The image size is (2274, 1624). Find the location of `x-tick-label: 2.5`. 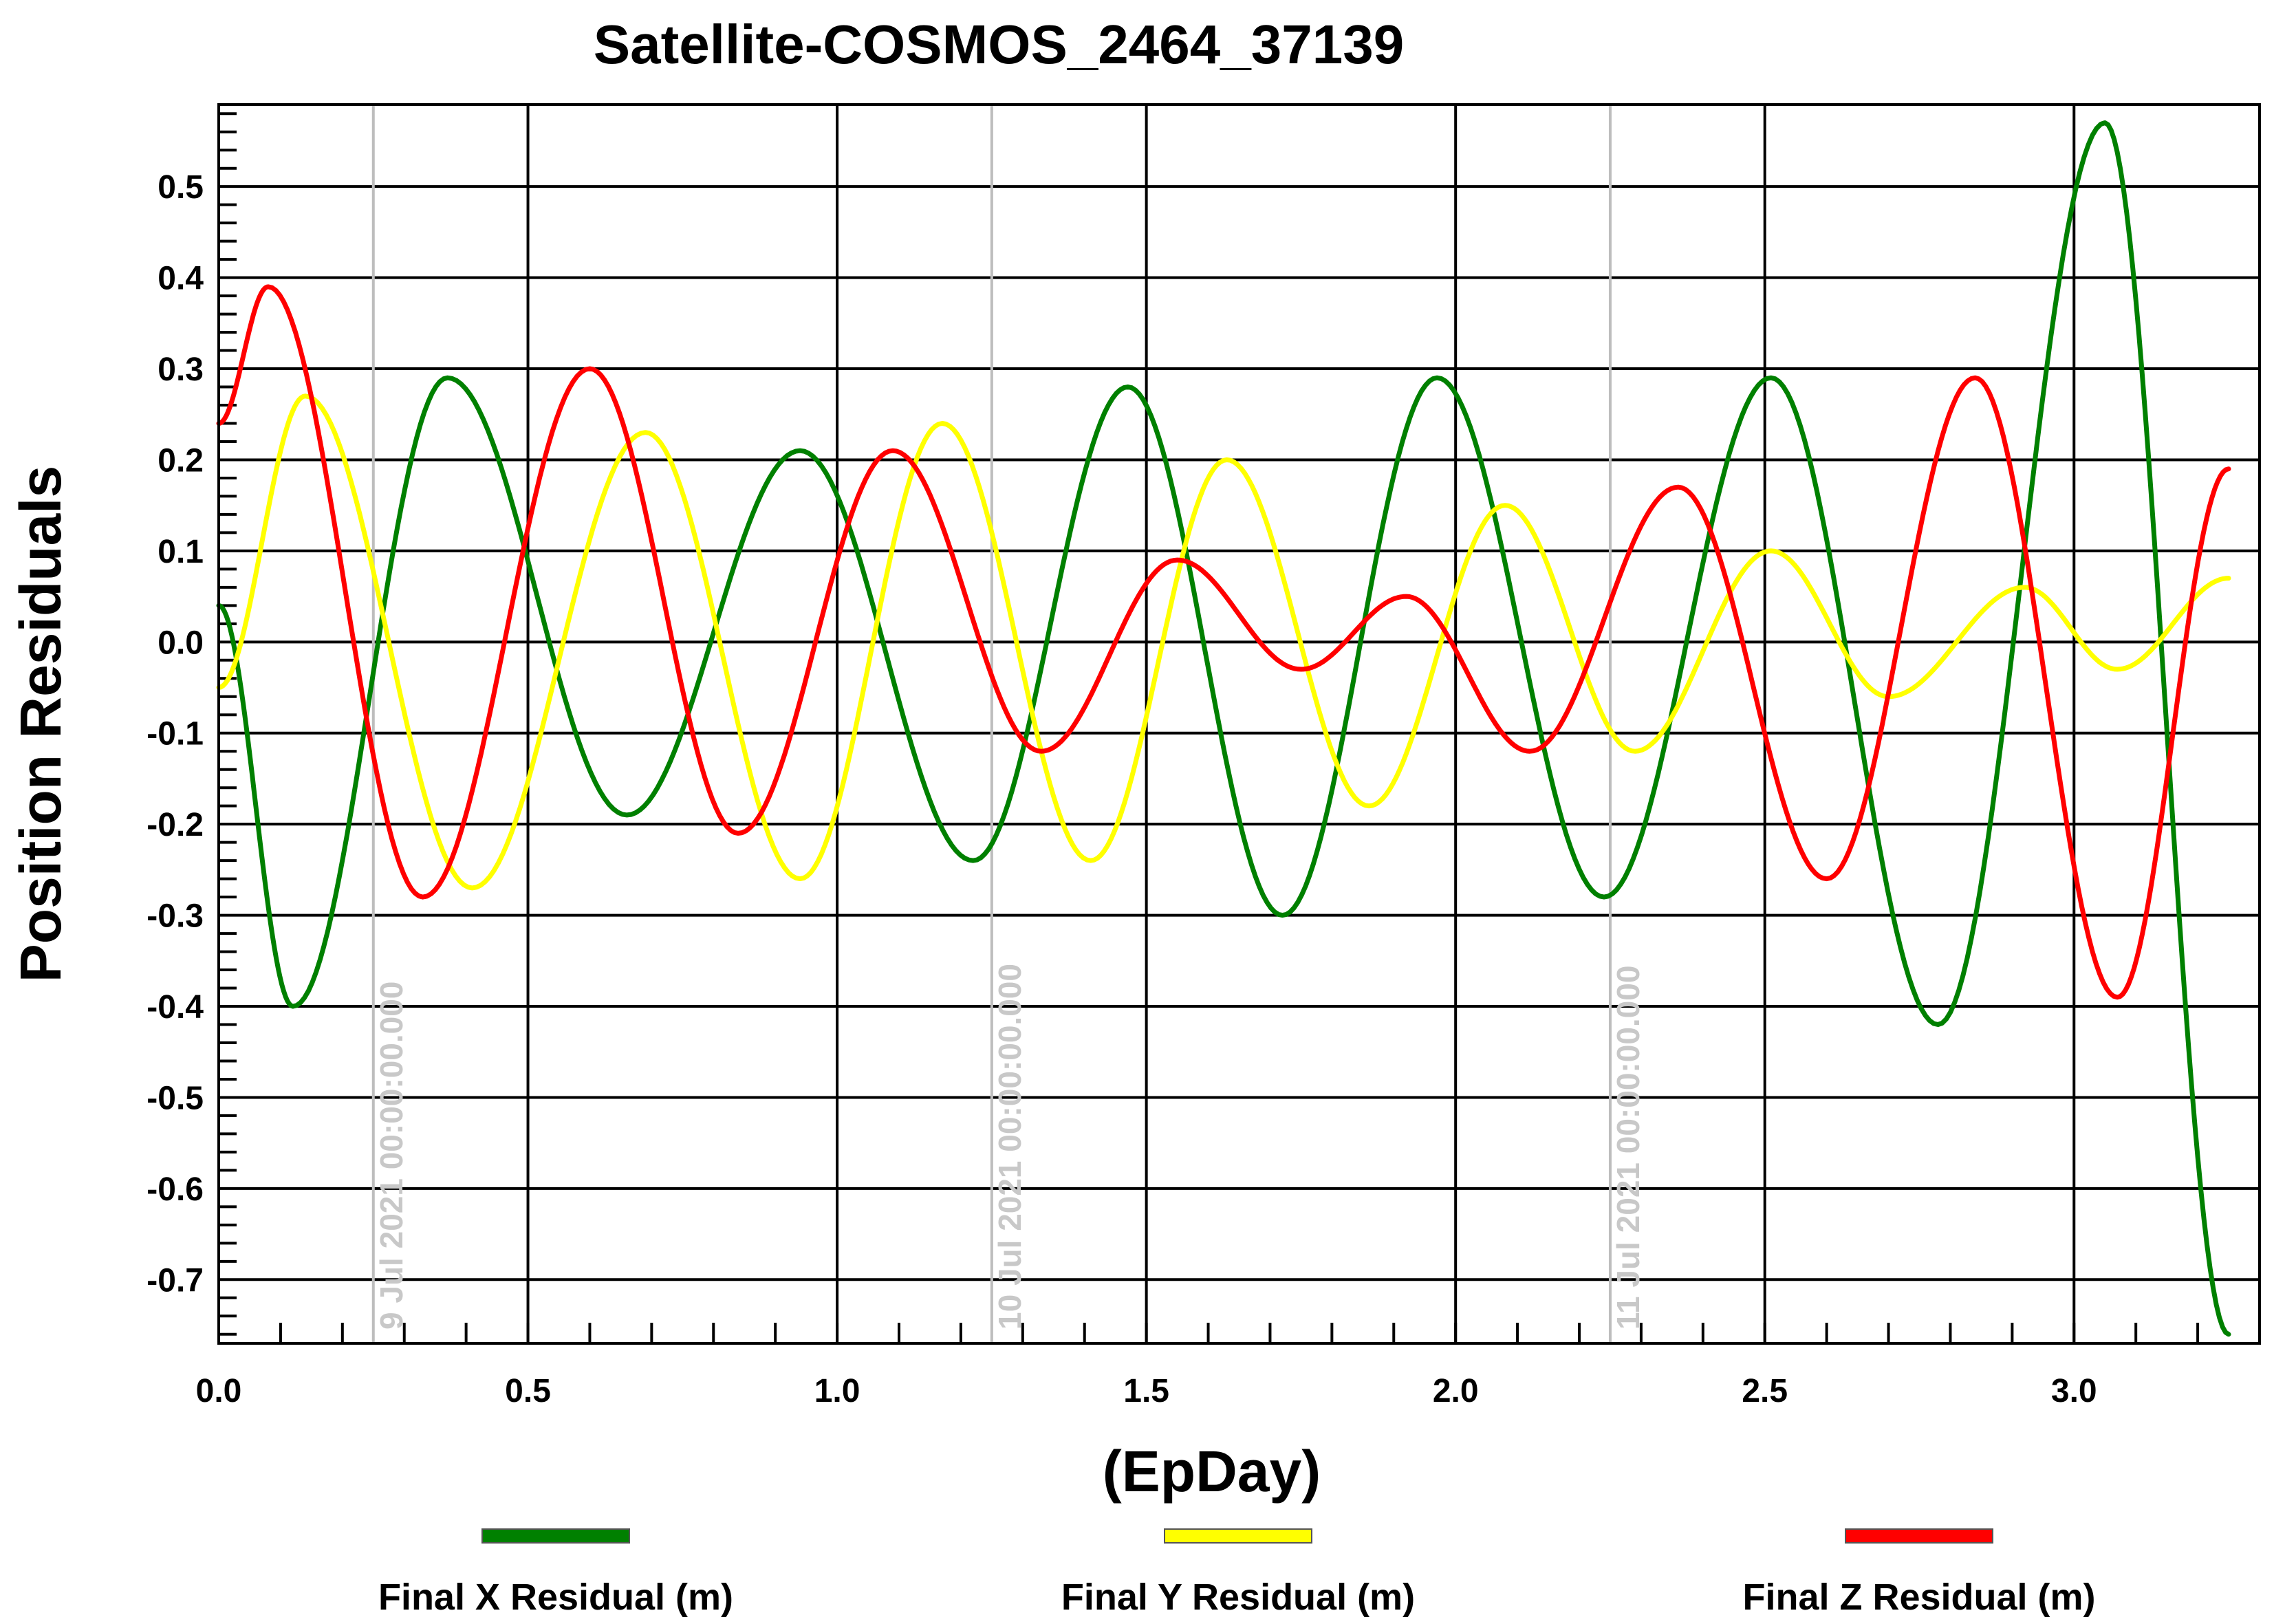

x-tick-label: 2.5 is located at coordinates (1765, 1391).